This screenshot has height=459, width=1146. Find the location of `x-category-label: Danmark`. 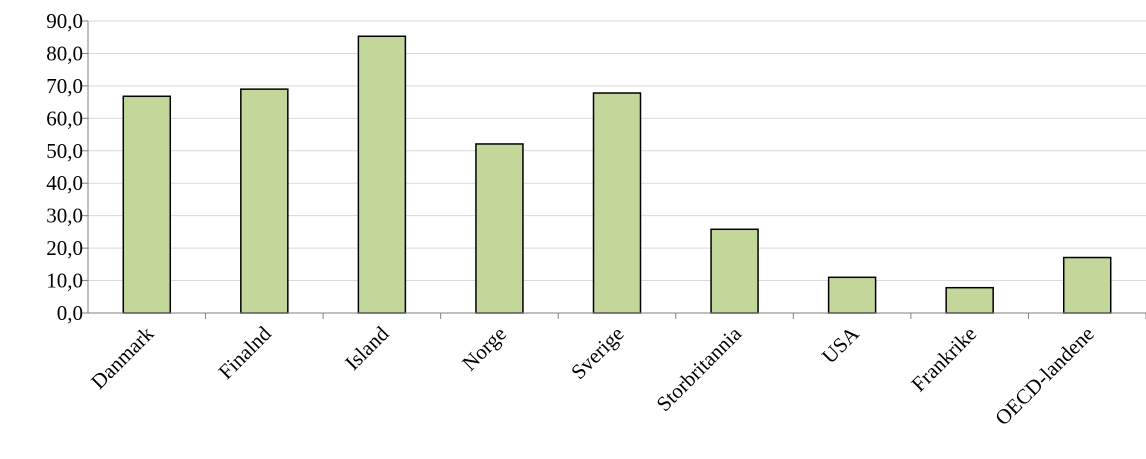

x-category-label: Danmark is located at coordinates (122, 357).